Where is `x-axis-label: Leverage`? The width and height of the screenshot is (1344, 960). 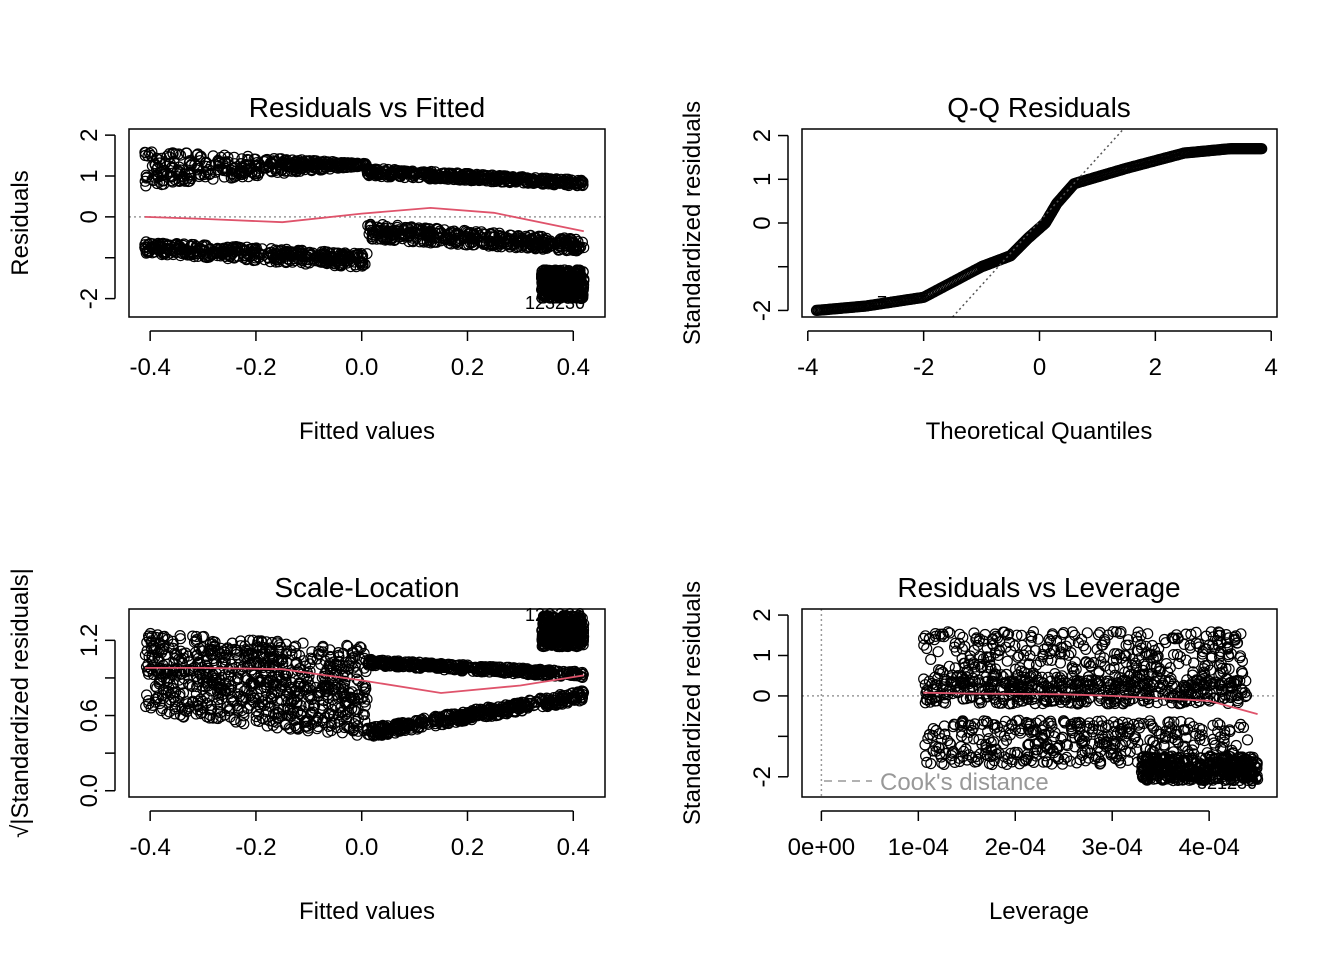
x-axis-label: Leverage is located at coordinates (1039, 911).